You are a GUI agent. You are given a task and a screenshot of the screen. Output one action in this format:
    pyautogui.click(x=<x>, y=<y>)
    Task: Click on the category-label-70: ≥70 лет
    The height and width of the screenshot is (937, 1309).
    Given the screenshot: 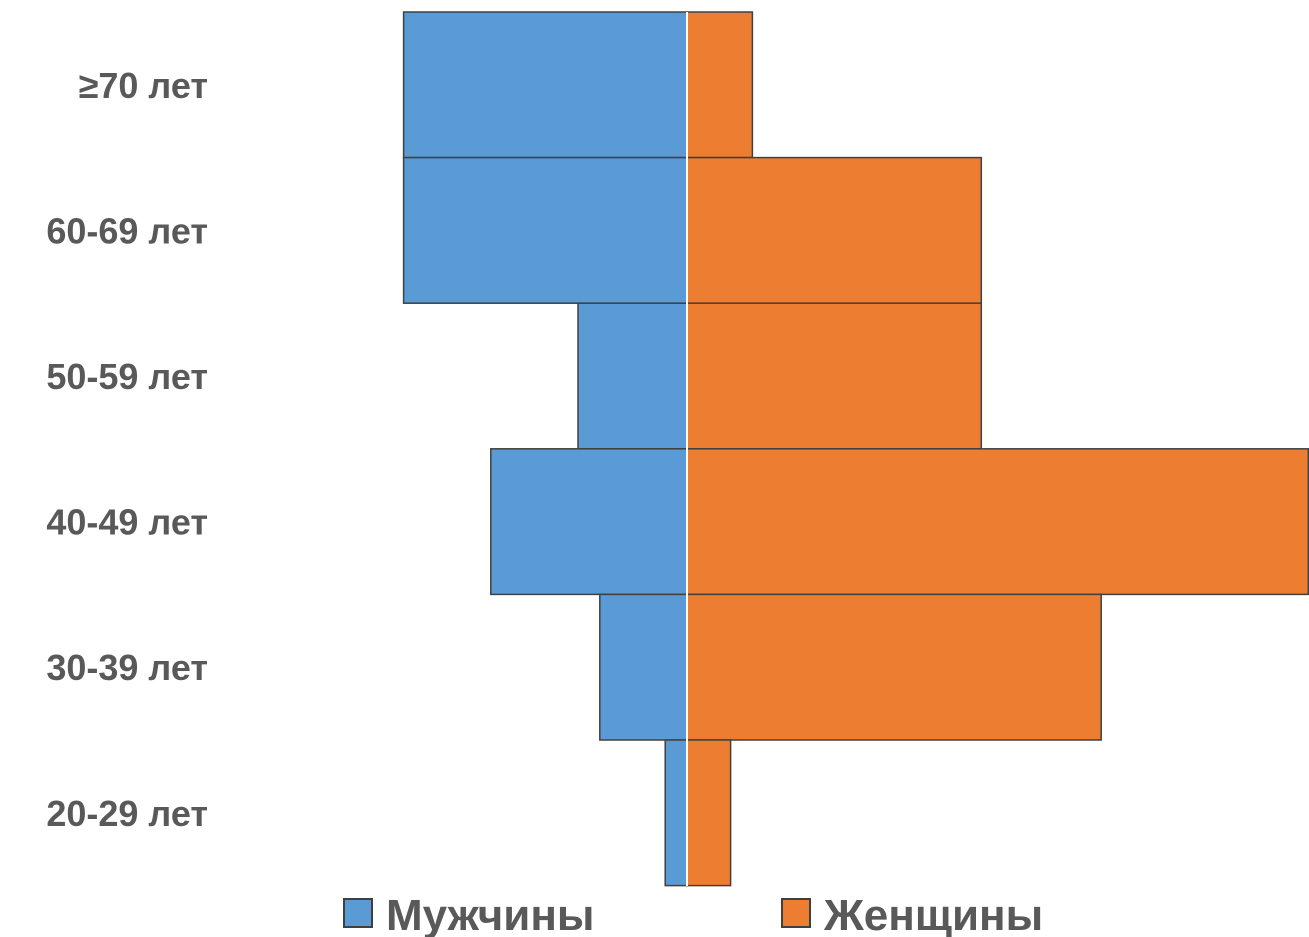 What is the action you would take?
    pyautogui.click(x=143, y=85)
    